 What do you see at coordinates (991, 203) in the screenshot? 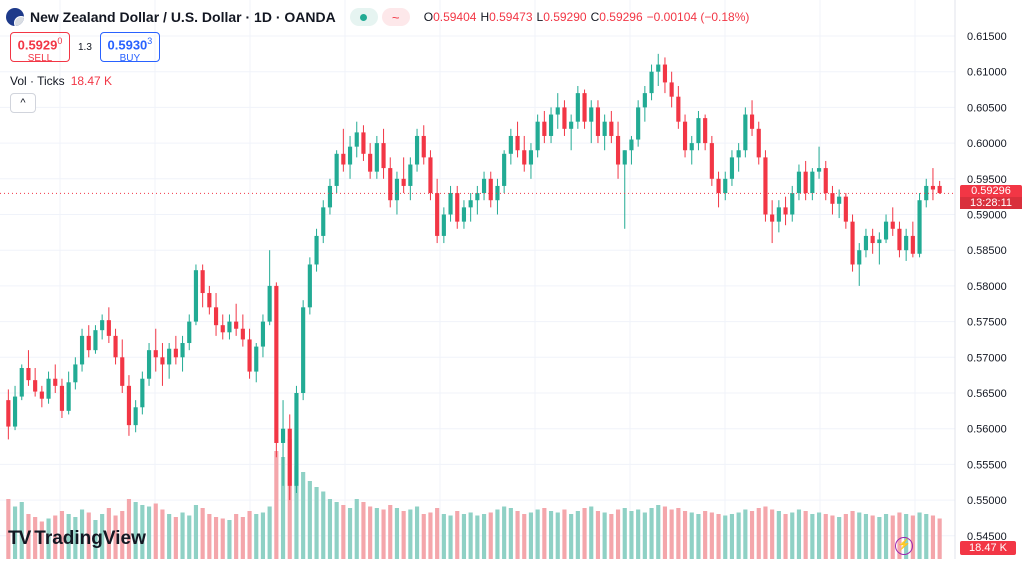
I see `bar-countdown: 13:28:11` at bounding box center [991, 203].